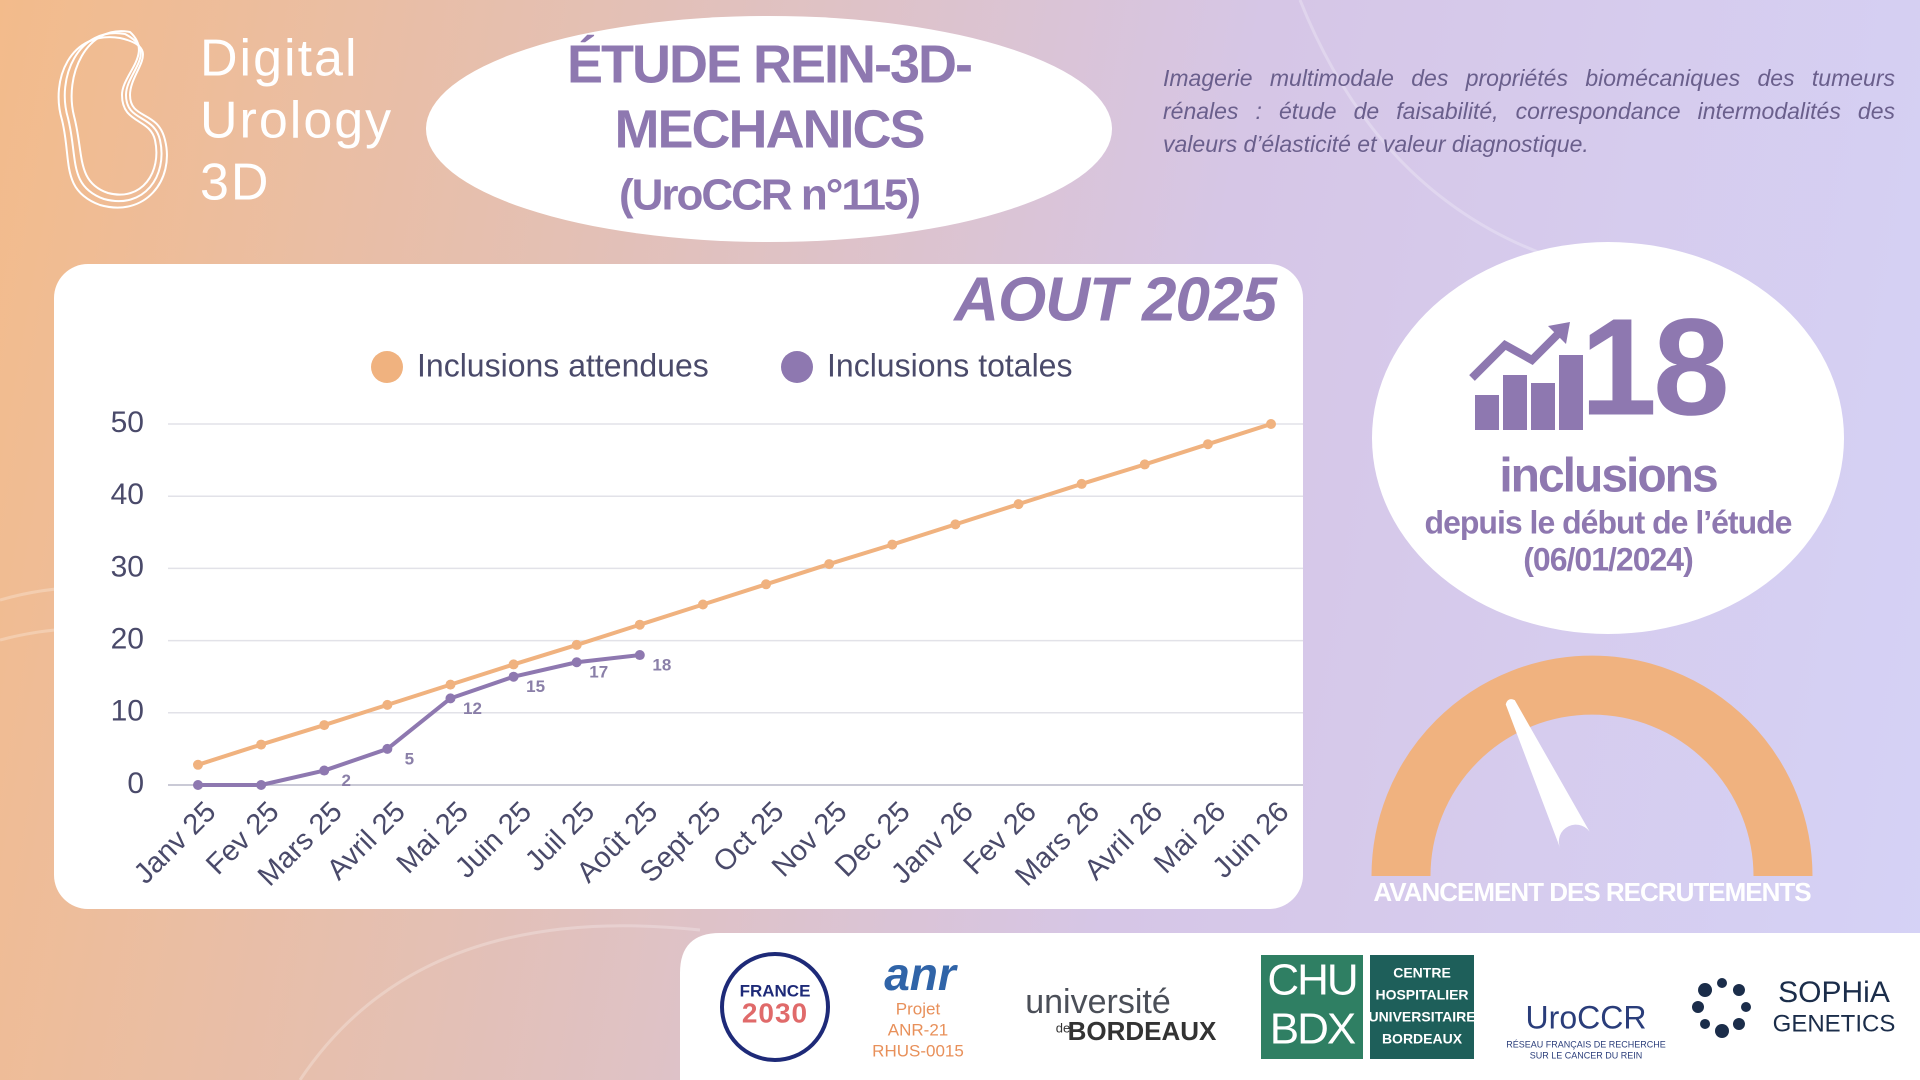  Describe the element at coordinates (127, 494) in the screenshot. I see `y-tick-label: 40` at that location.